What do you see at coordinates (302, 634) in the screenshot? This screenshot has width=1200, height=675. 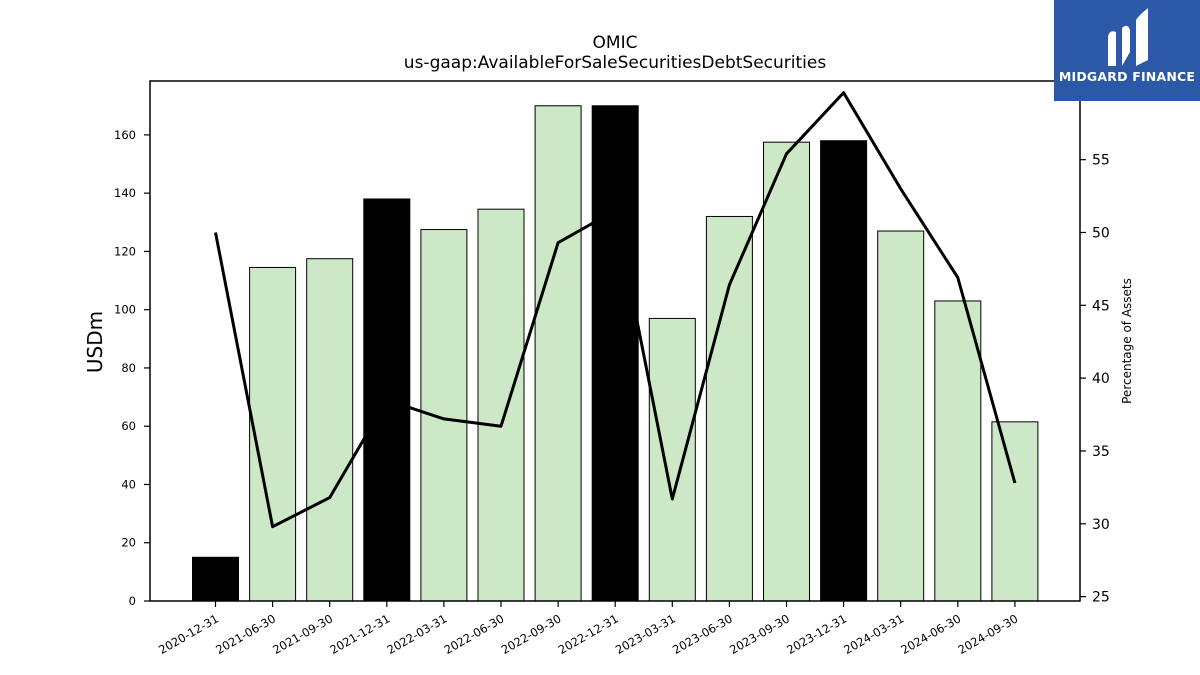 I see `x-tick-label: 2021-09-30` at bounding box center [302, 634].